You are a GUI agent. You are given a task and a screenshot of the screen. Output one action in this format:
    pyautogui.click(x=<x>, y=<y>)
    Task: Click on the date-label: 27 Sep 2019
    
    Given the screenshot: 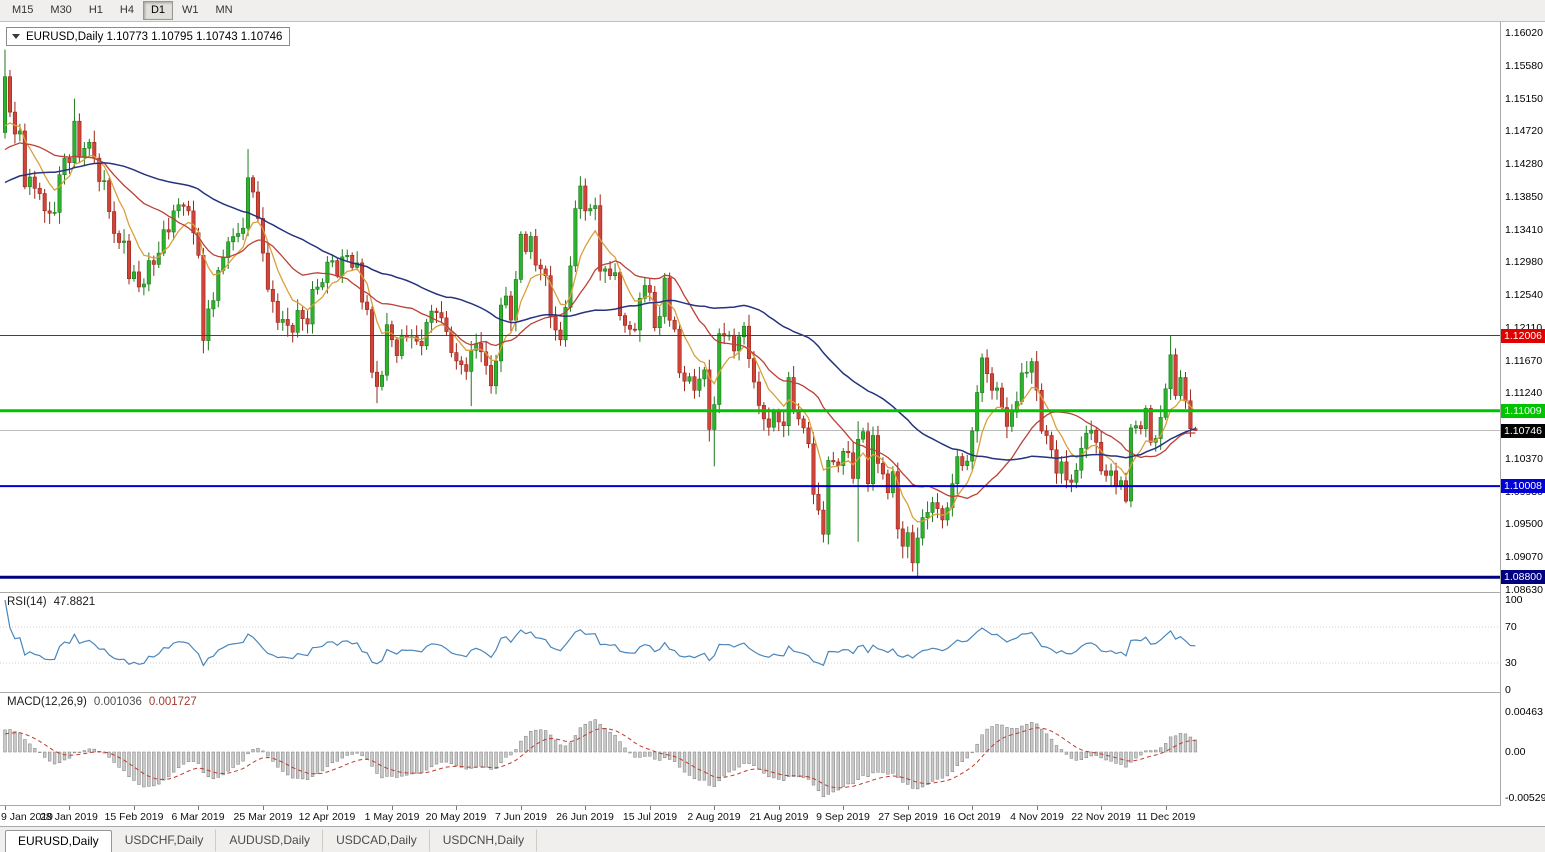 What is the action you would take?
    pyautogui.click(x=908, y=817)
    